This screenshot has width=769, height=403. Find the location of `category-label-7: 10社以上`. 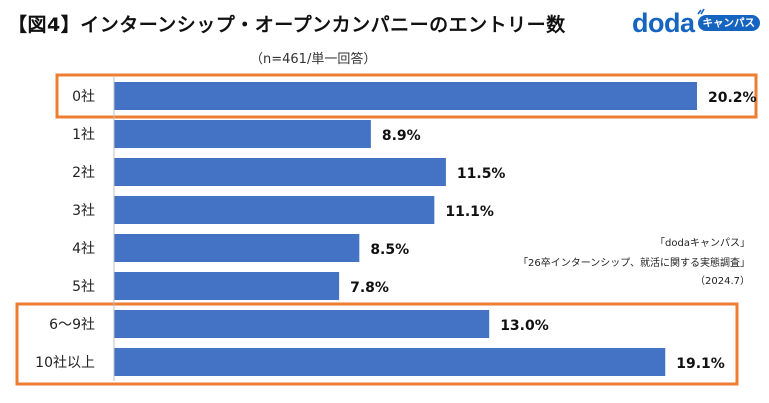

category-label-7: 10社以上 is located at coordinates (65, 363).